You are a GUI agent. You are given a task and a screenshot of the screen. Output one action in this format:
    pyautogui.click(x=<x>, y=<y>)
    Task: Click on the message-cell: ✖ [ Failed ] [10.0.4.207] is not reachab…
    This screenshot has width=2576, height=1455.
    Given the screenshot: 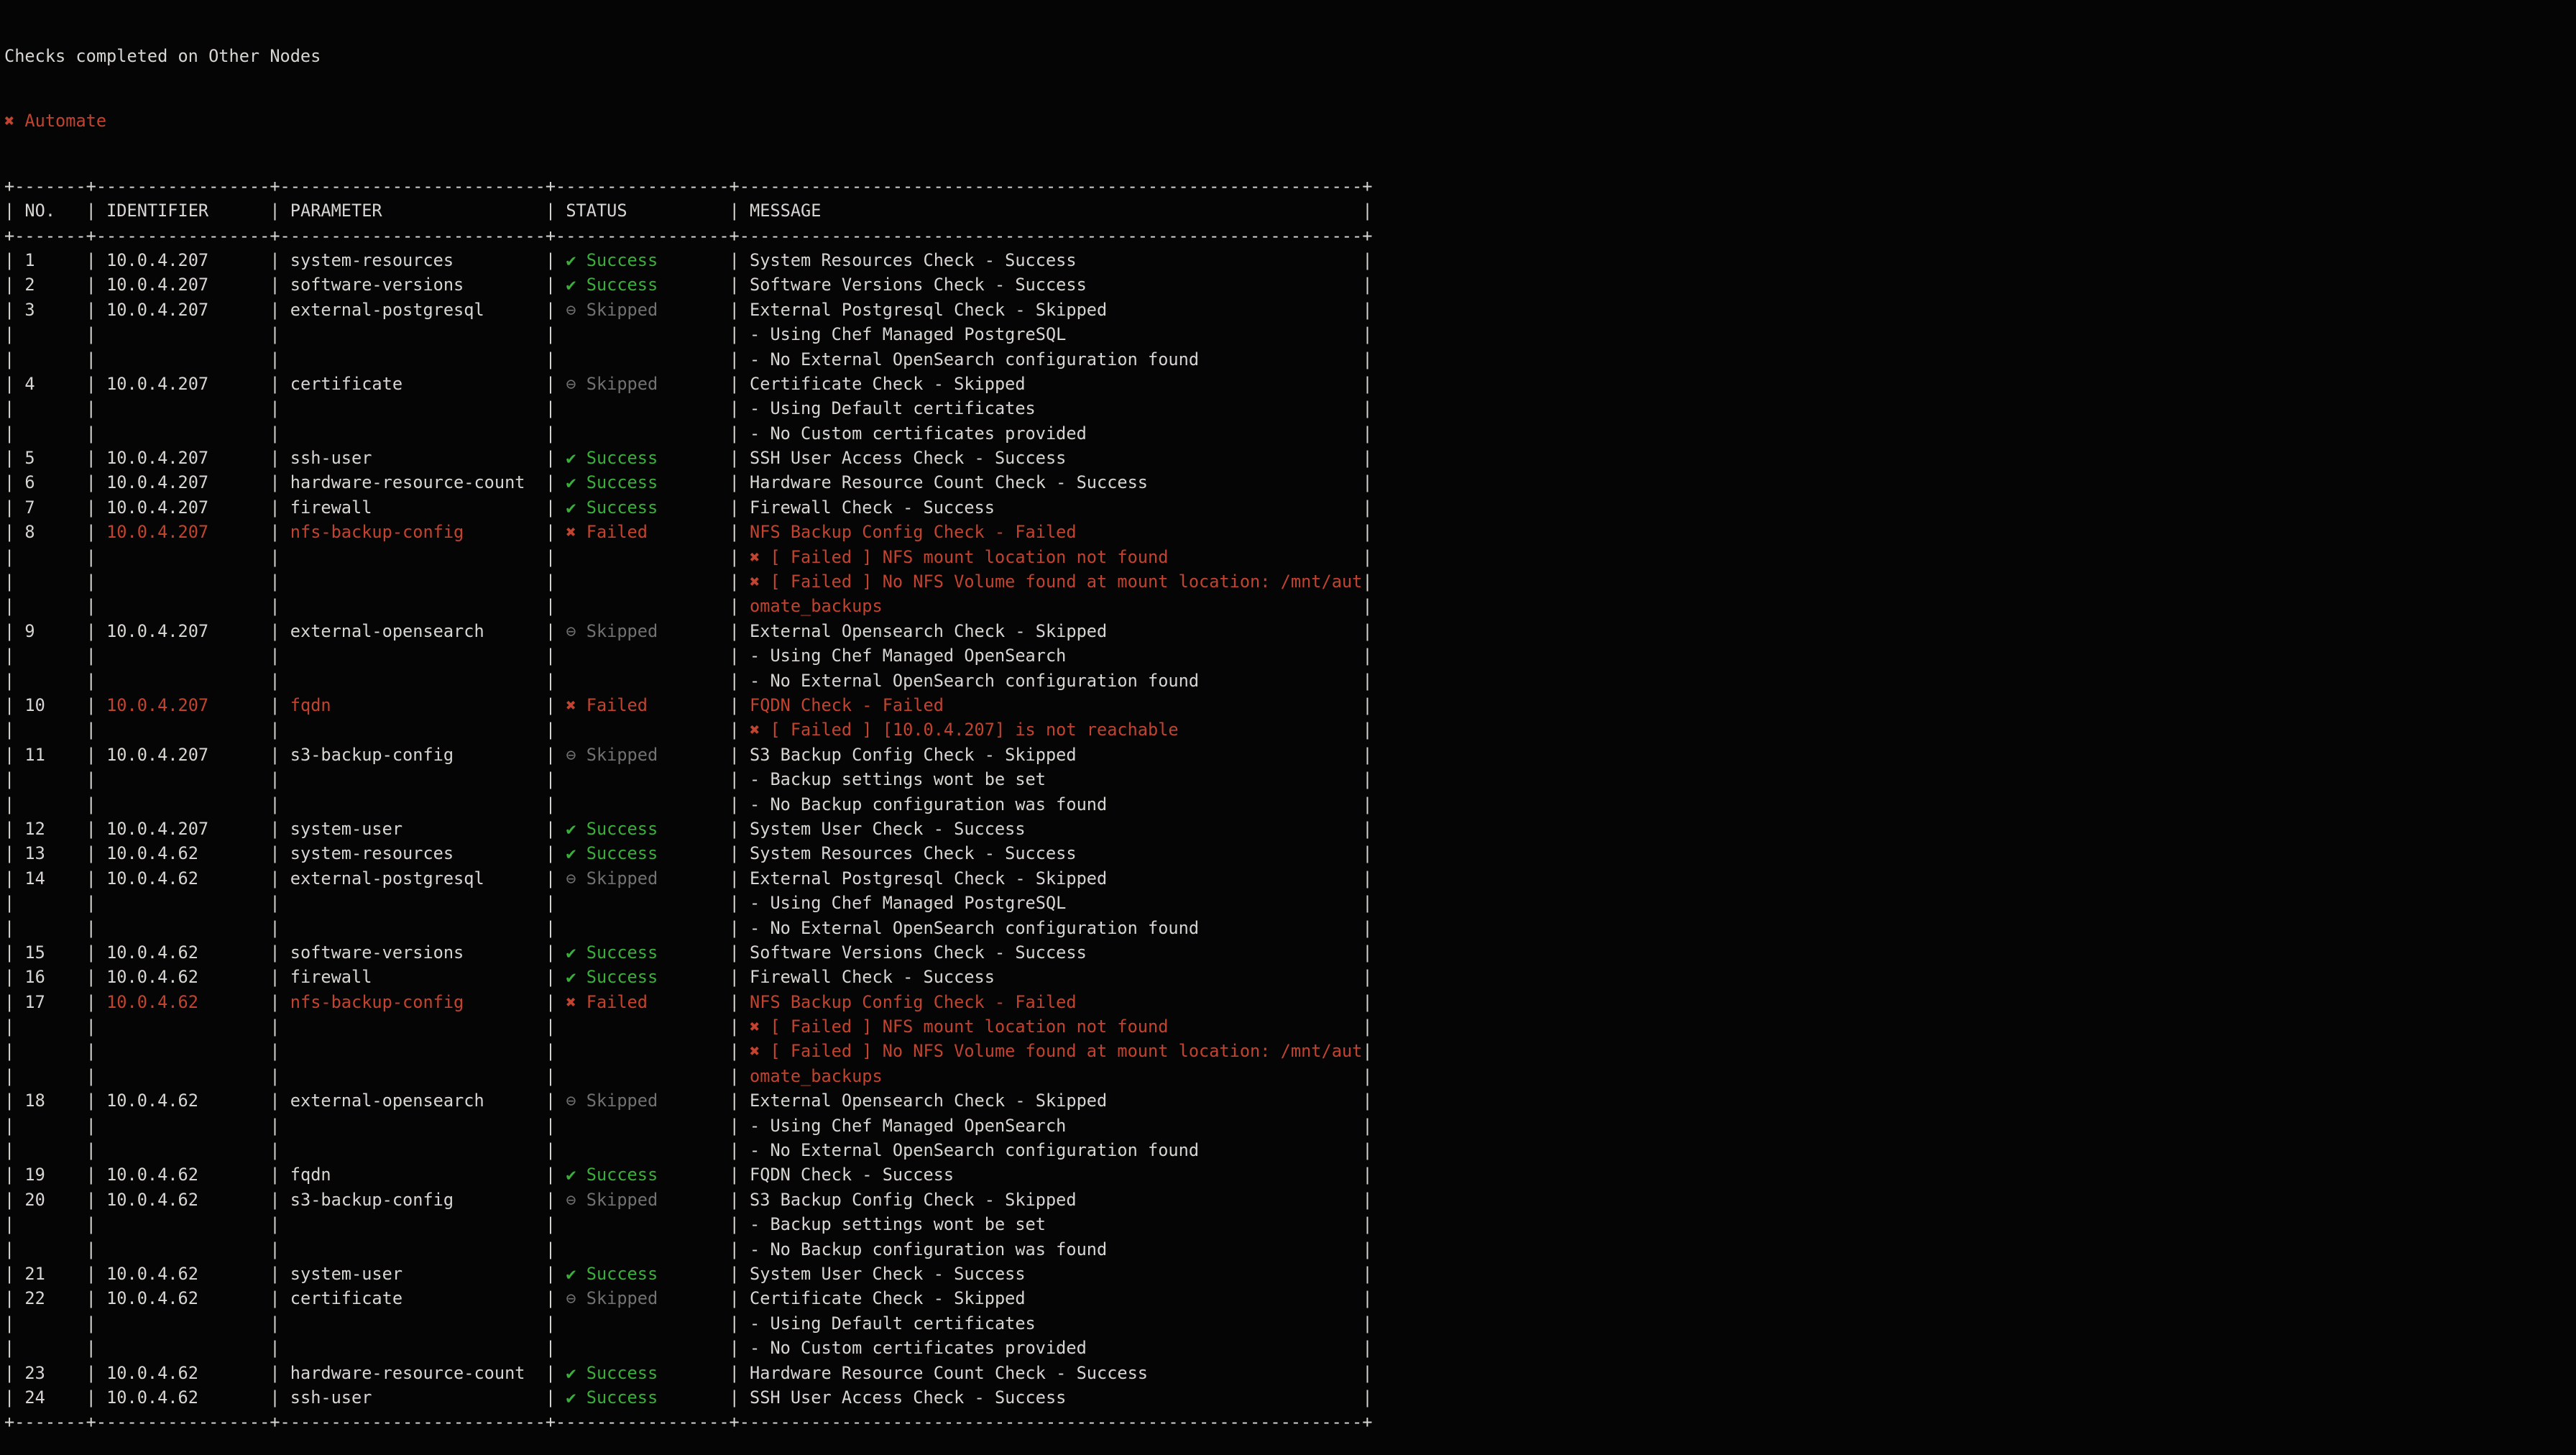 What is the action you would take?
    pyautogui.click(x=1051, y=730)
    